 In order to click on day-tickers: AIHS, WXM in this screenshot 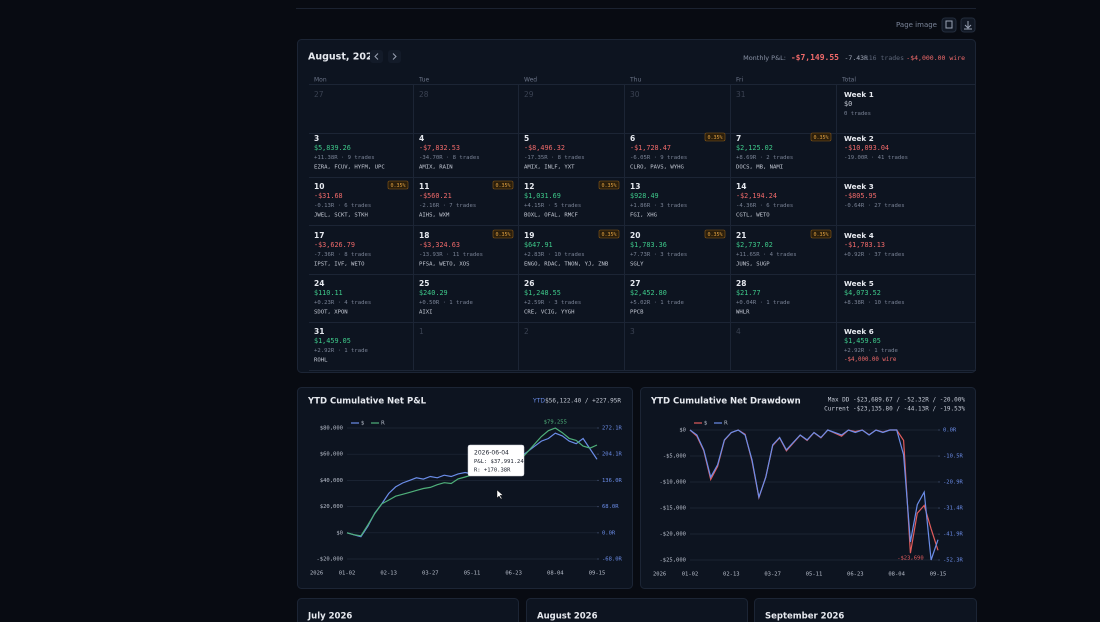, I will do `click(434, 216)`.